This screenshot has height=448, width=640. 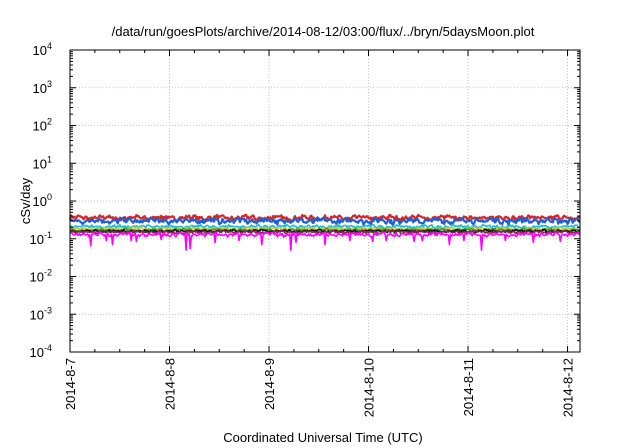 I want to click on y-tick-label: 10⁻⁴, so click(x=41, y=351).